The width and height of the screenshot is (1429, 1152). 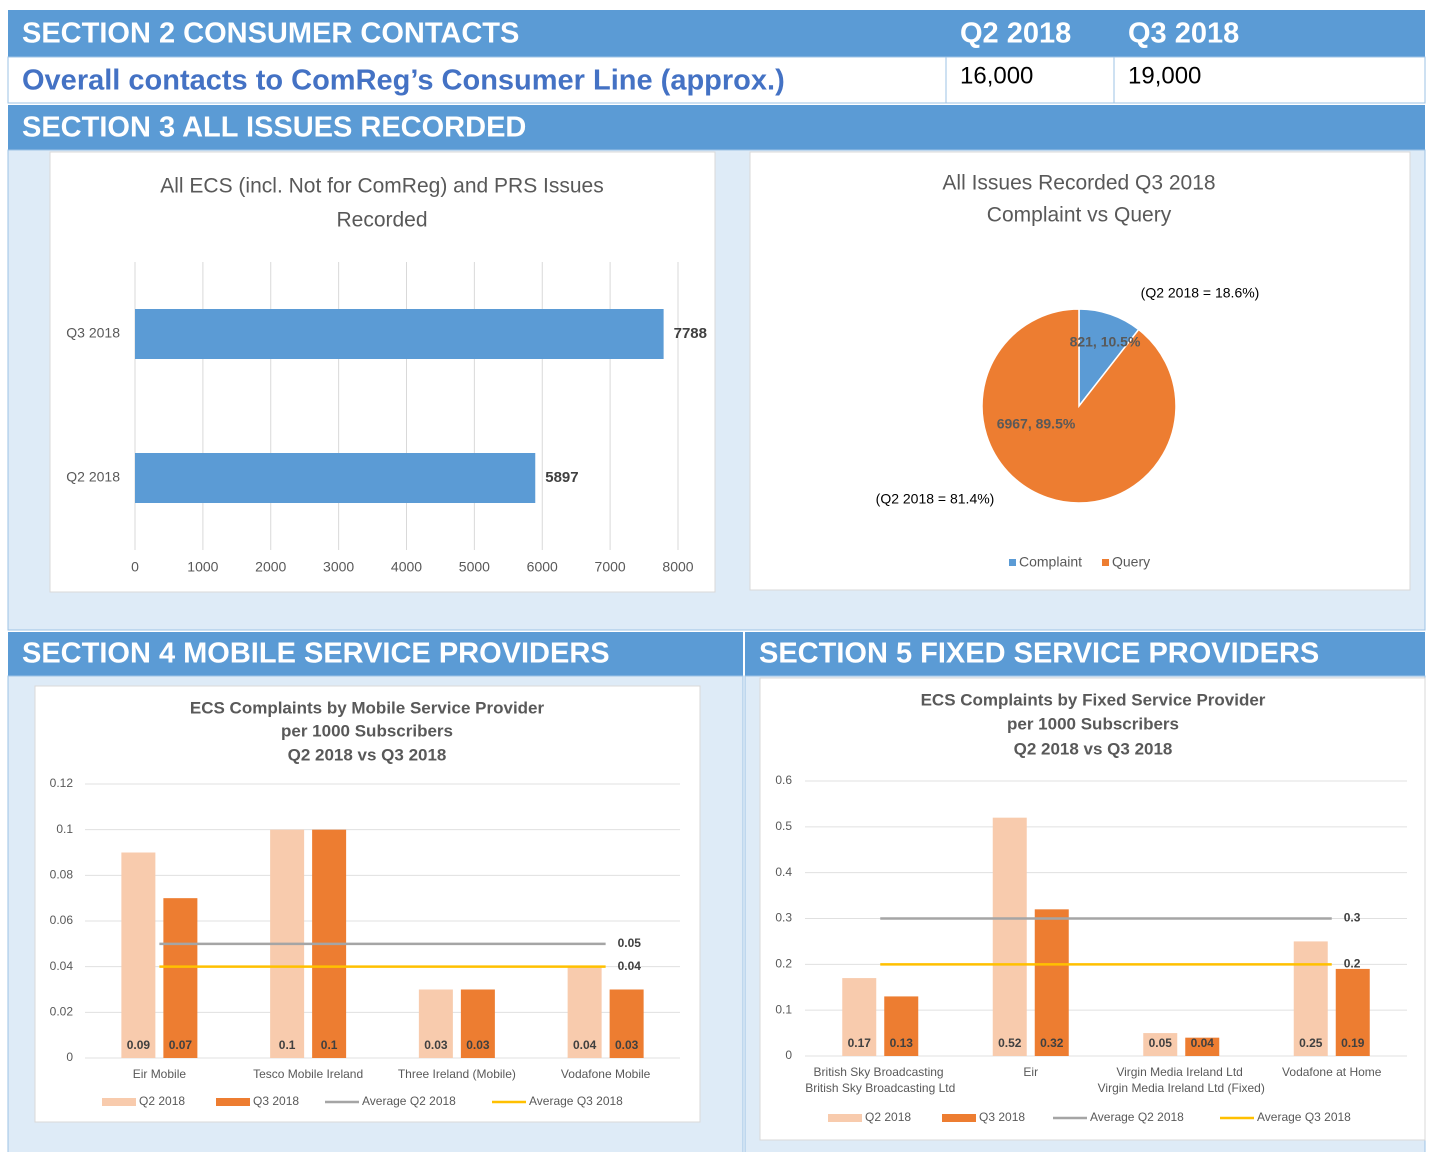 What do you see at coordinates (677, 567) in the screenshot?
I see `x-tick-label: 8000` at bounding box center [677, 567].